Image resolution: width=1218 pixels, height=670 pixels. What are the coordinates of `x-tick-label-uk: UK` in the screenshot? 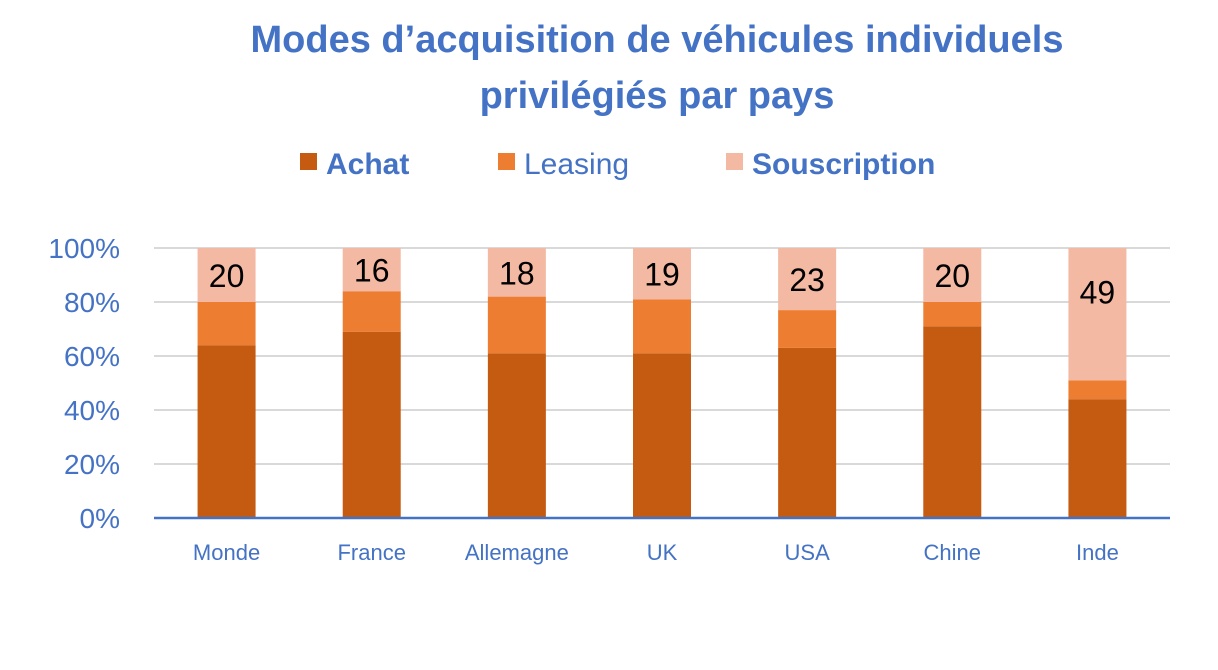 It's located at (662, 552).